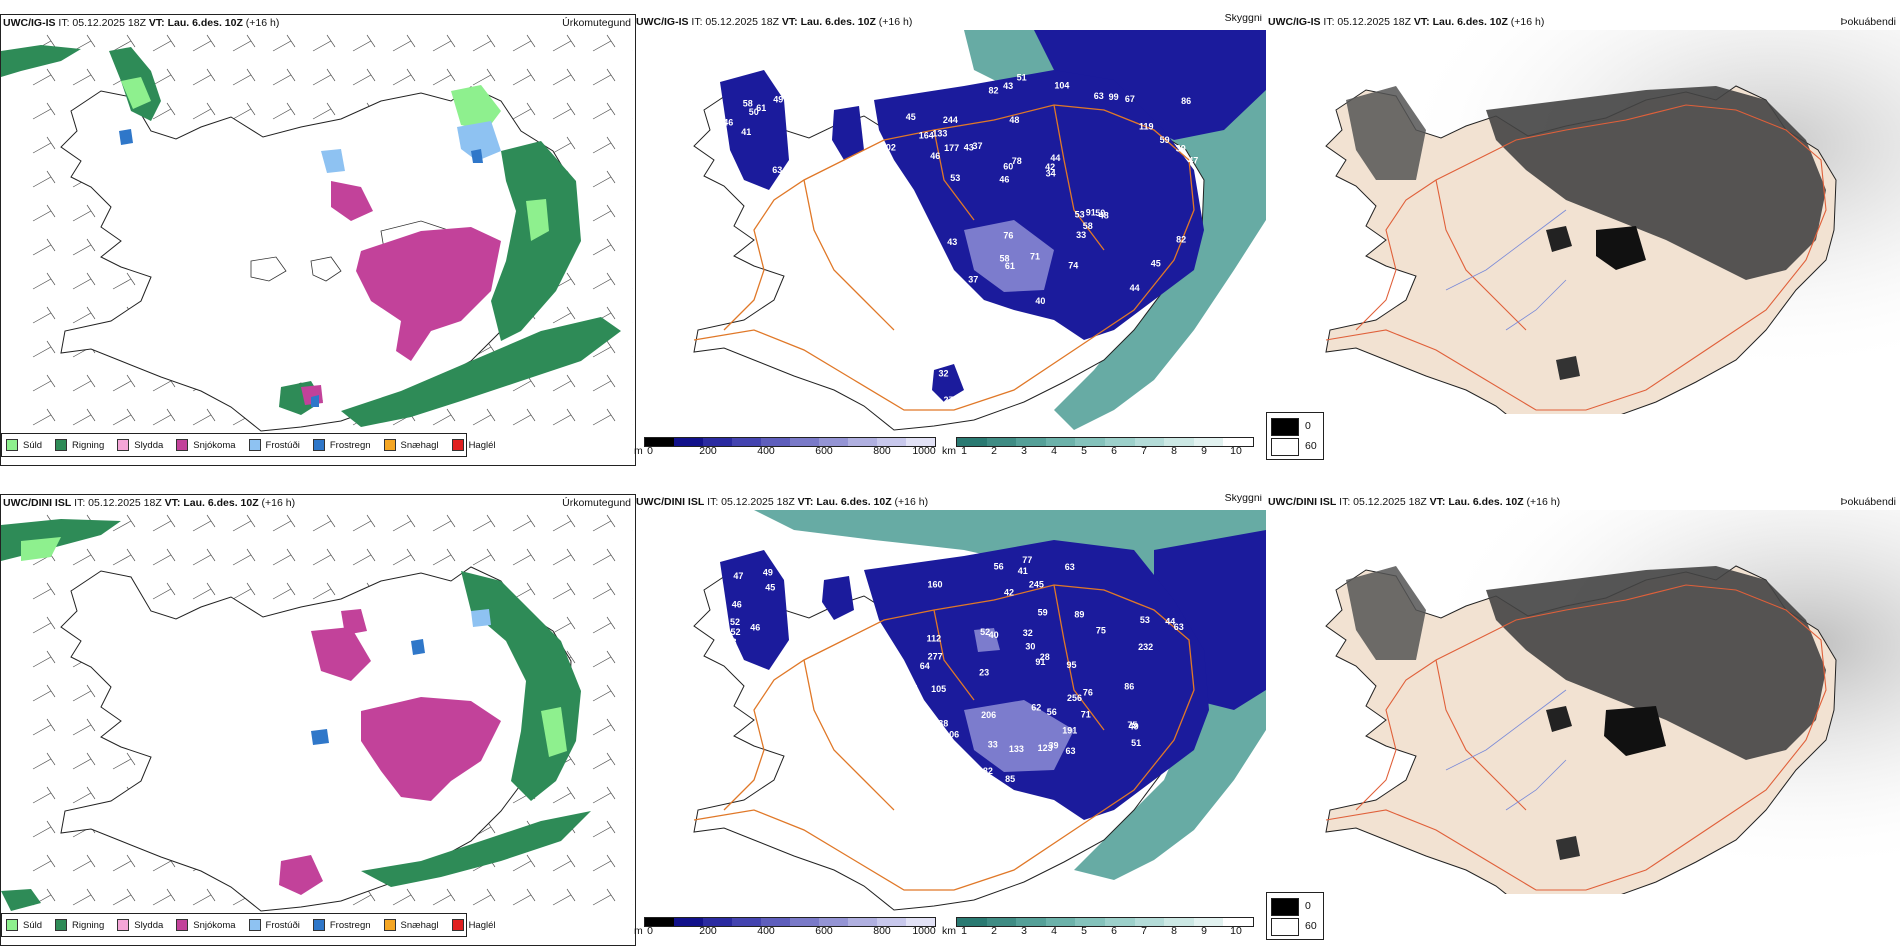  Describe the element at coordinates (1040, 301) in the screenshot. I see `ceiling-label: 40` at that location.